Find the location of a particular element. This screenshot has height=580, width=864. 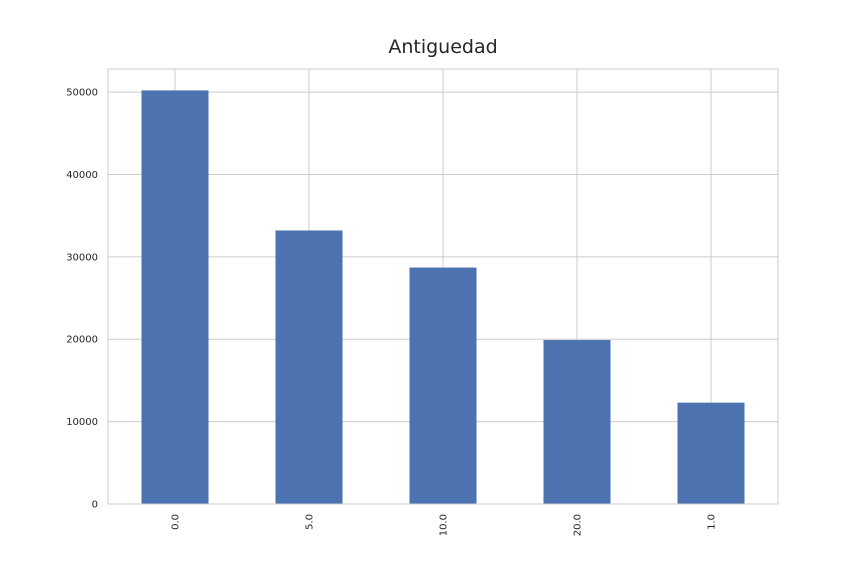

y-tick-labels: 0 10000 20000 30000 40000 50000 is located at coordinates (82, 299).